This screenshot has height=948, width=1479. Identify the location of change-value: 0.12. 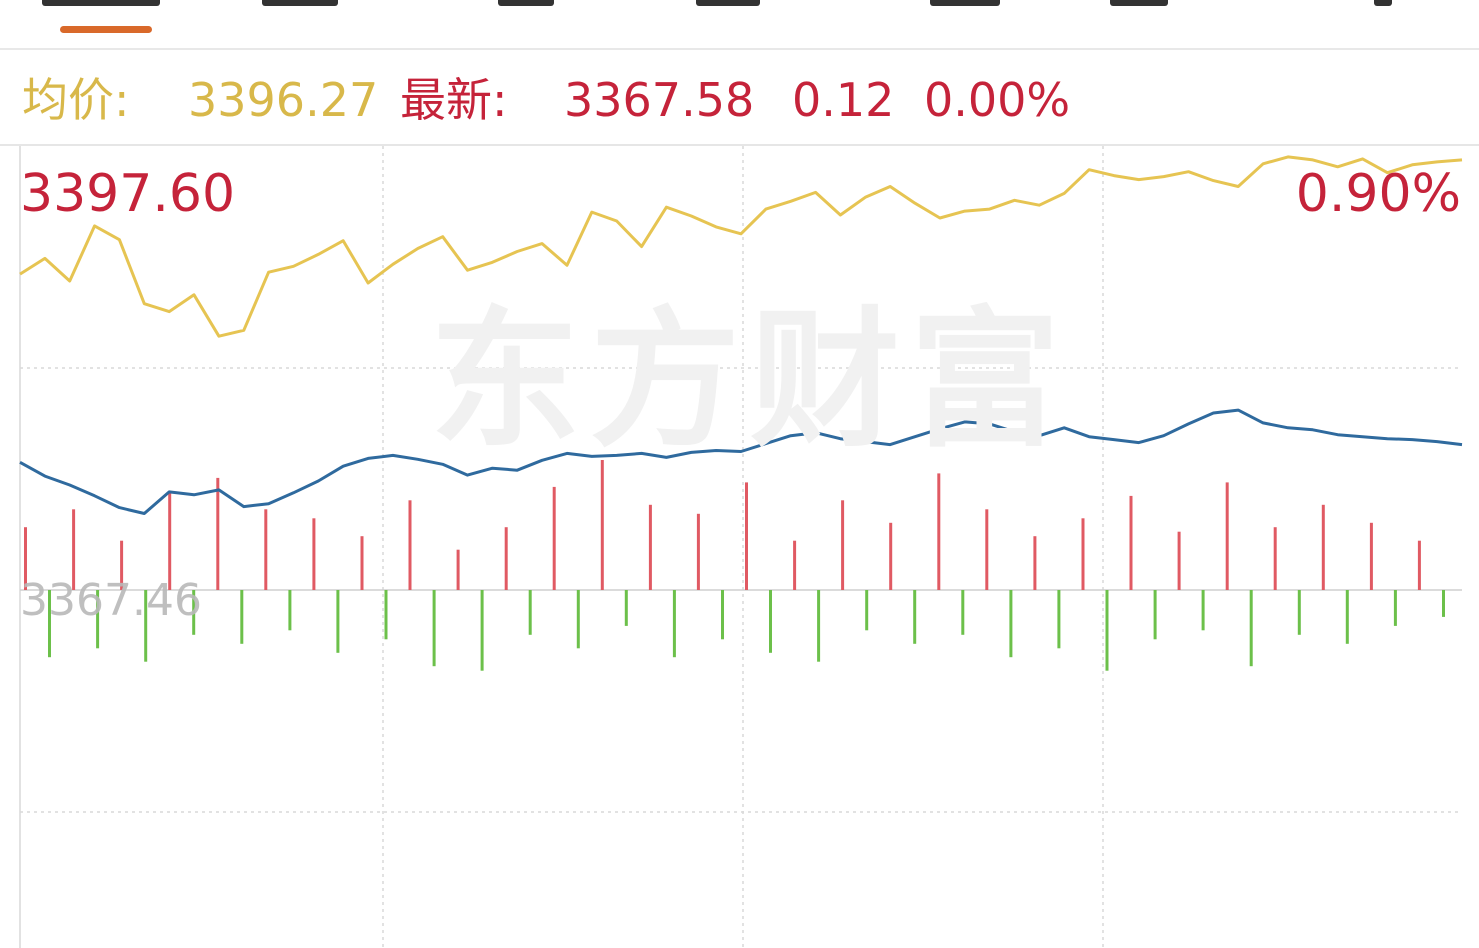
(843, 100).